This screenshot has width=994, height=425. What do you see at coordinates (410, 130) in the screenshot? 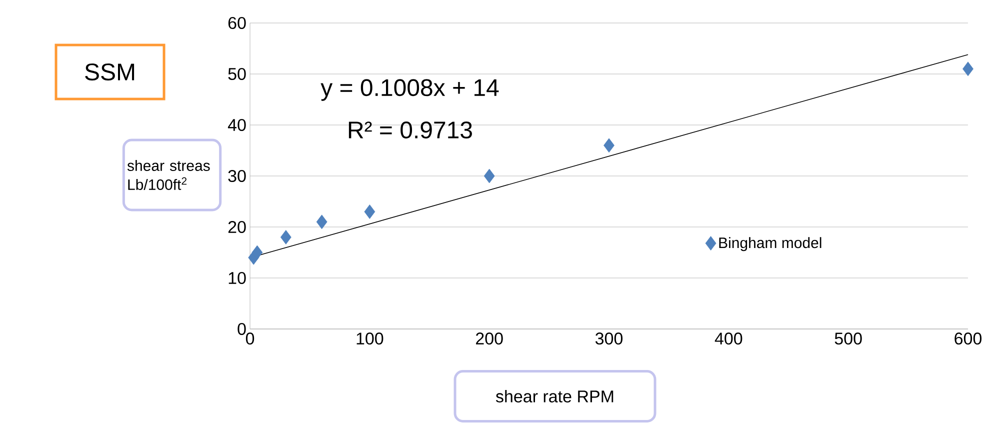
I see `annotation: R² = 0.9713` at bounding box center [410, 130].